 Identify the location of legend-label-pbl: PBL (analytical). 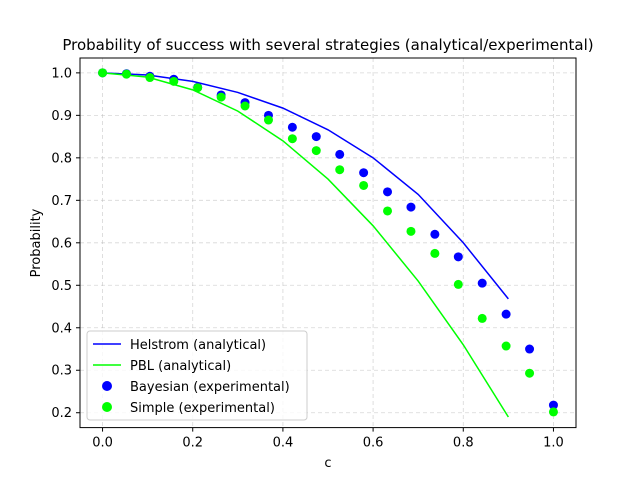
(180, 366).